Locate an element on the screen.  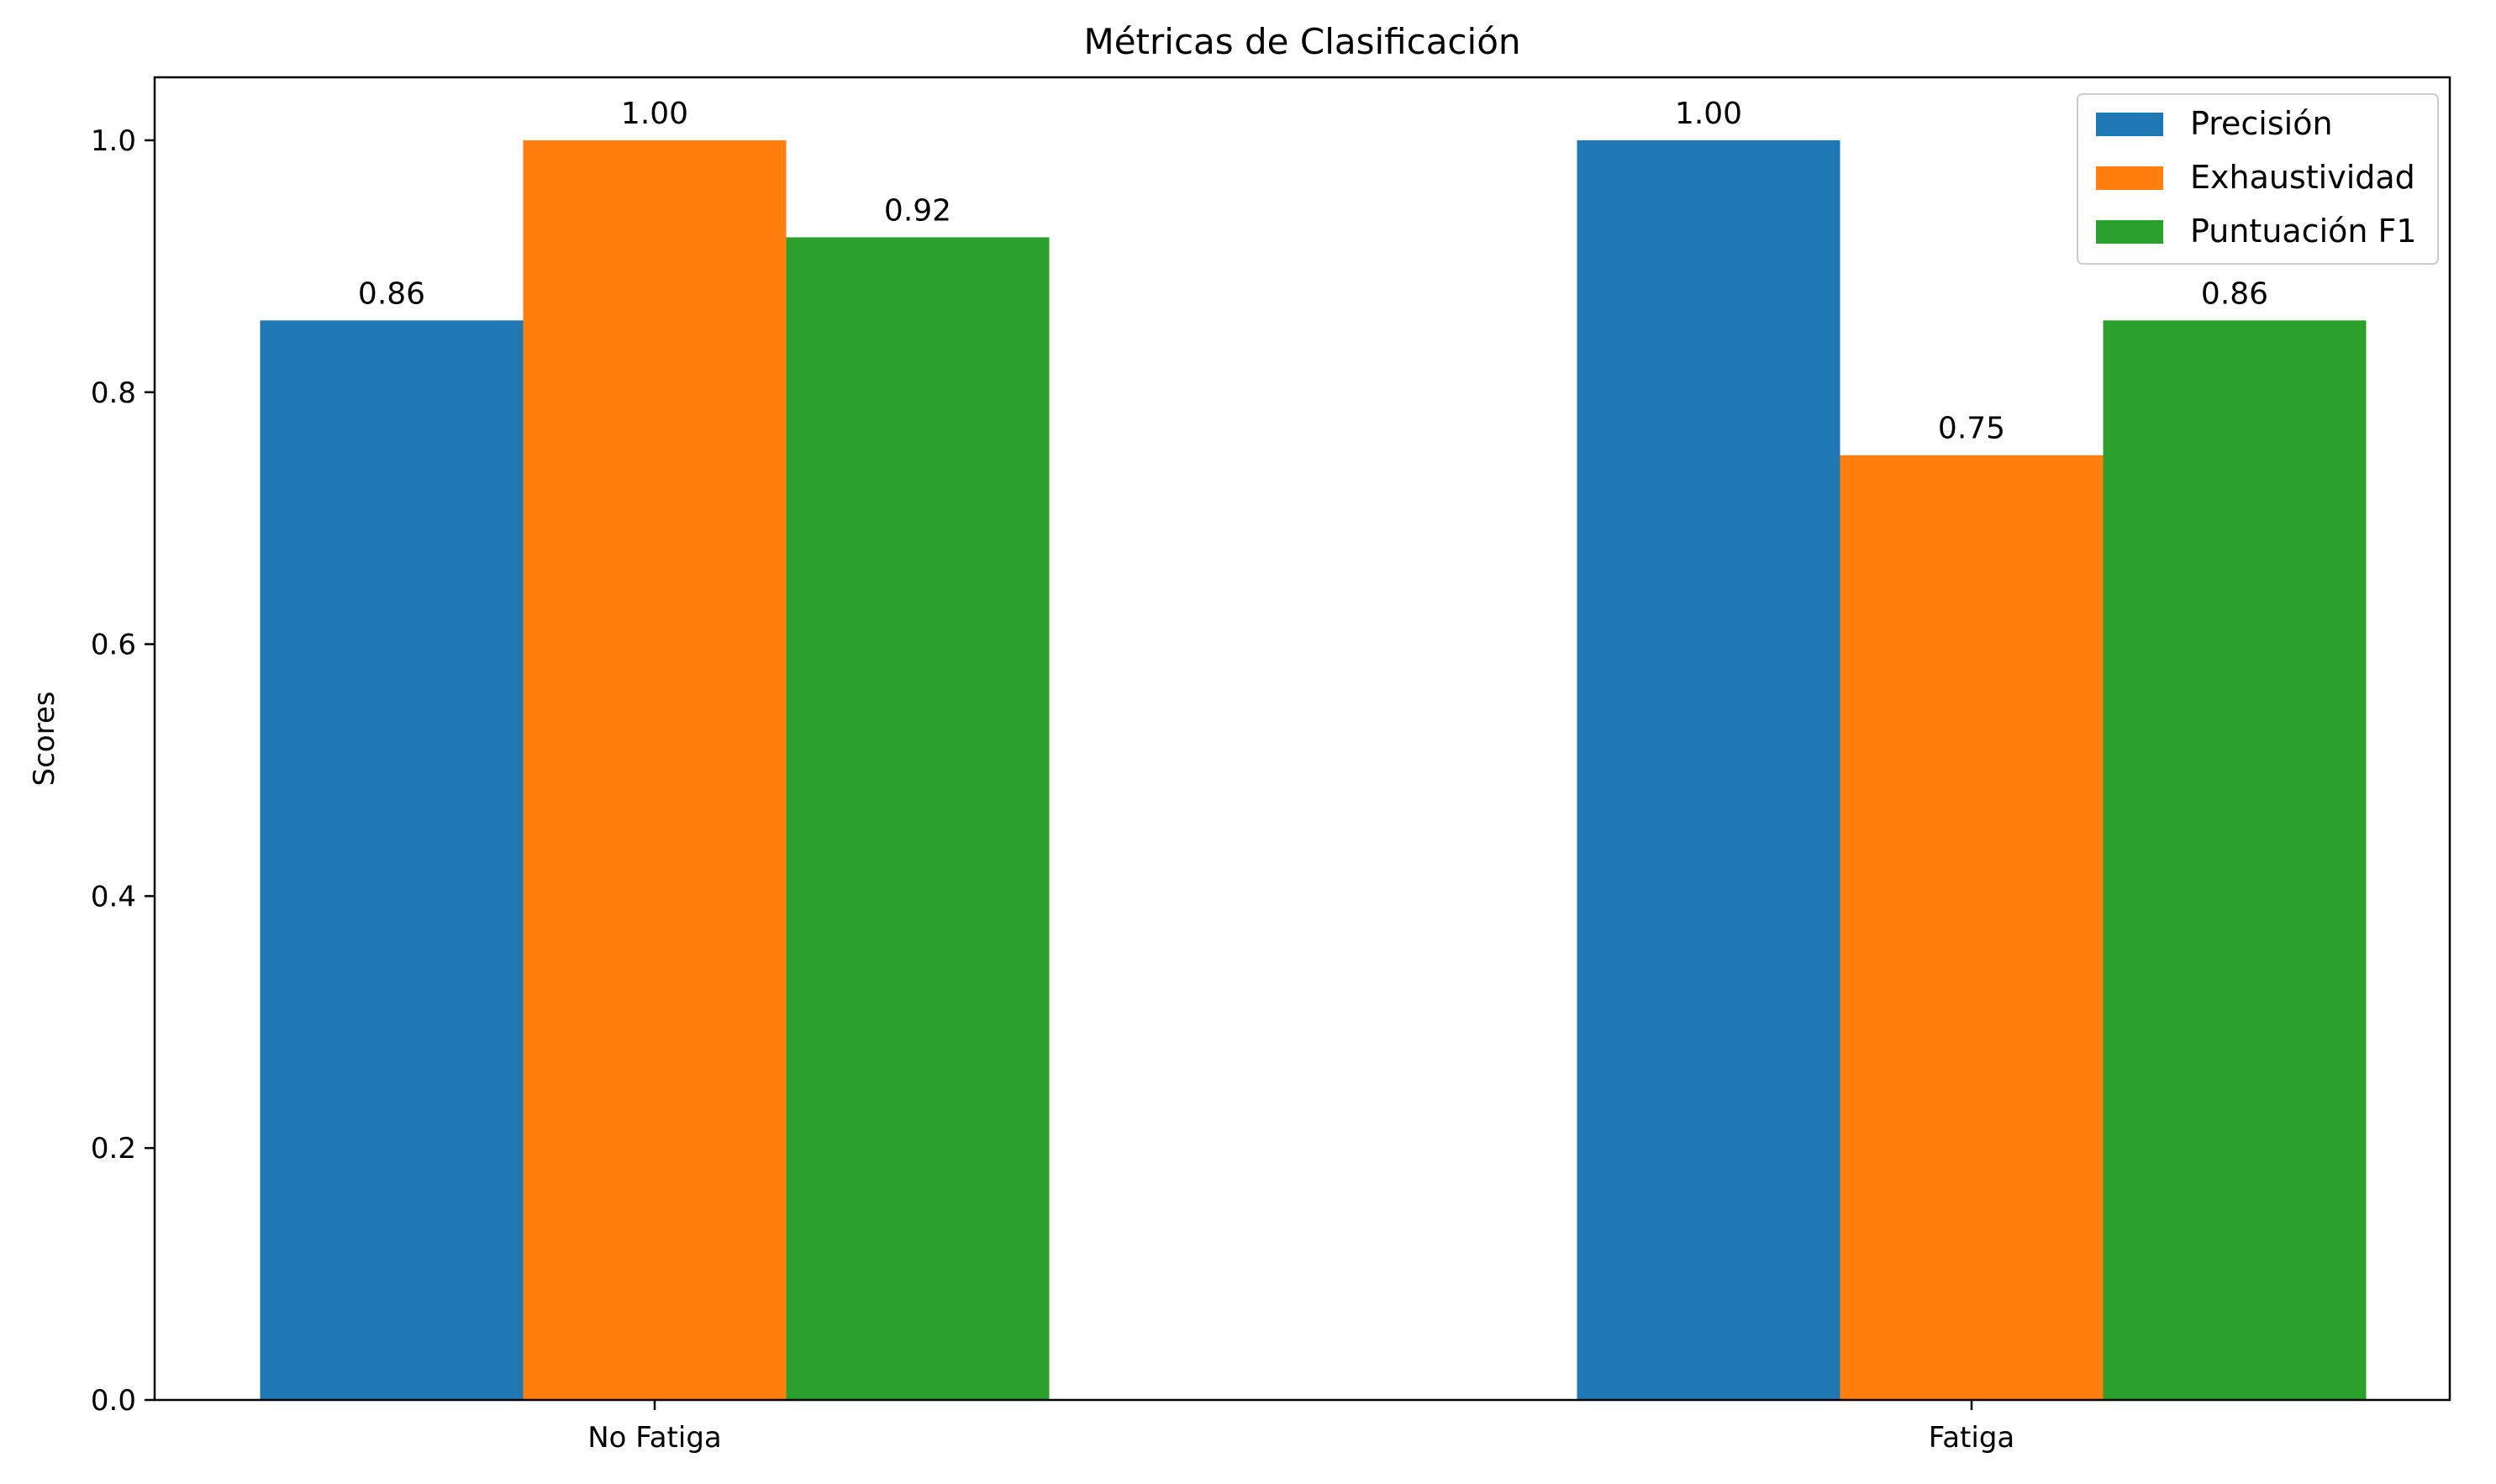
y-tick-label: 0.4 is located at coordinates (113, 897).